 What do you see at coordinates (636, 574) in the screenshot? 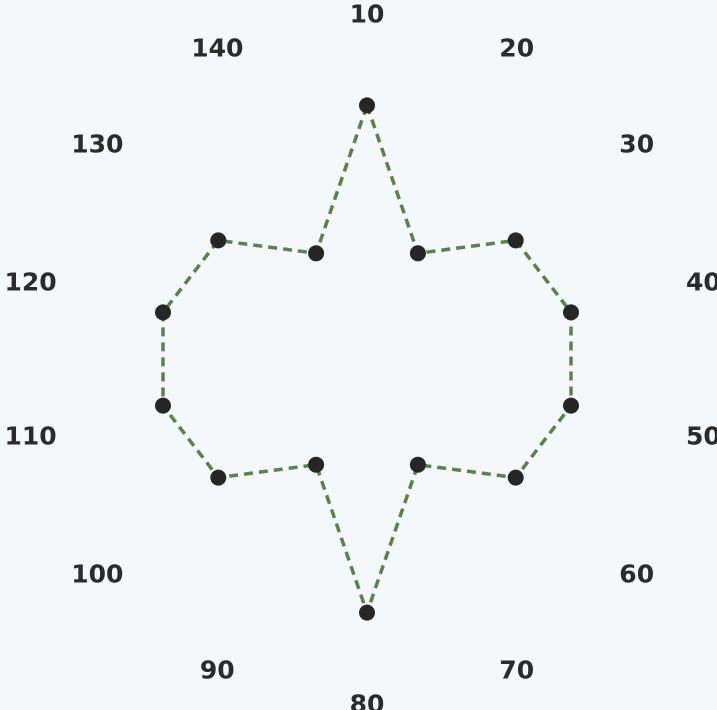
I see `category-label-60: 60` at bounding box center [636, 574].